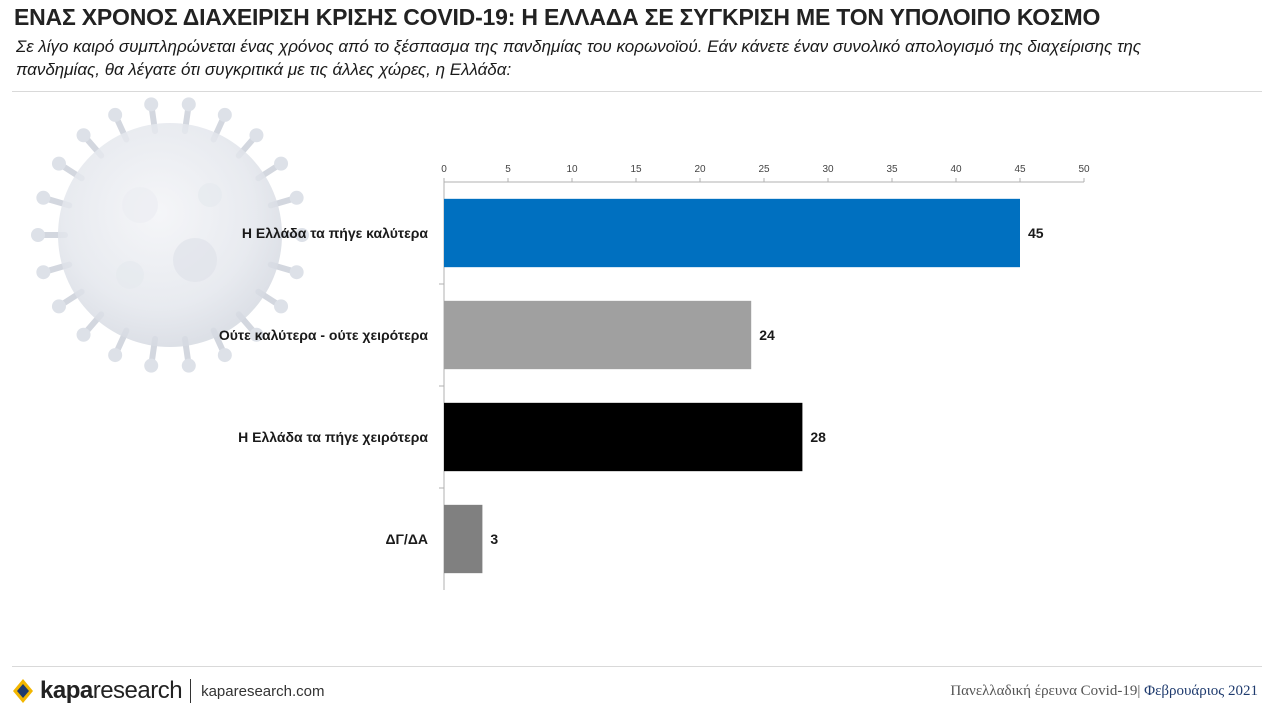 The image size is (1274, 714). What do you see at coordinates (191, 691) in the screenshot?
I see `logo-separator` at bounding box center [191, 691].